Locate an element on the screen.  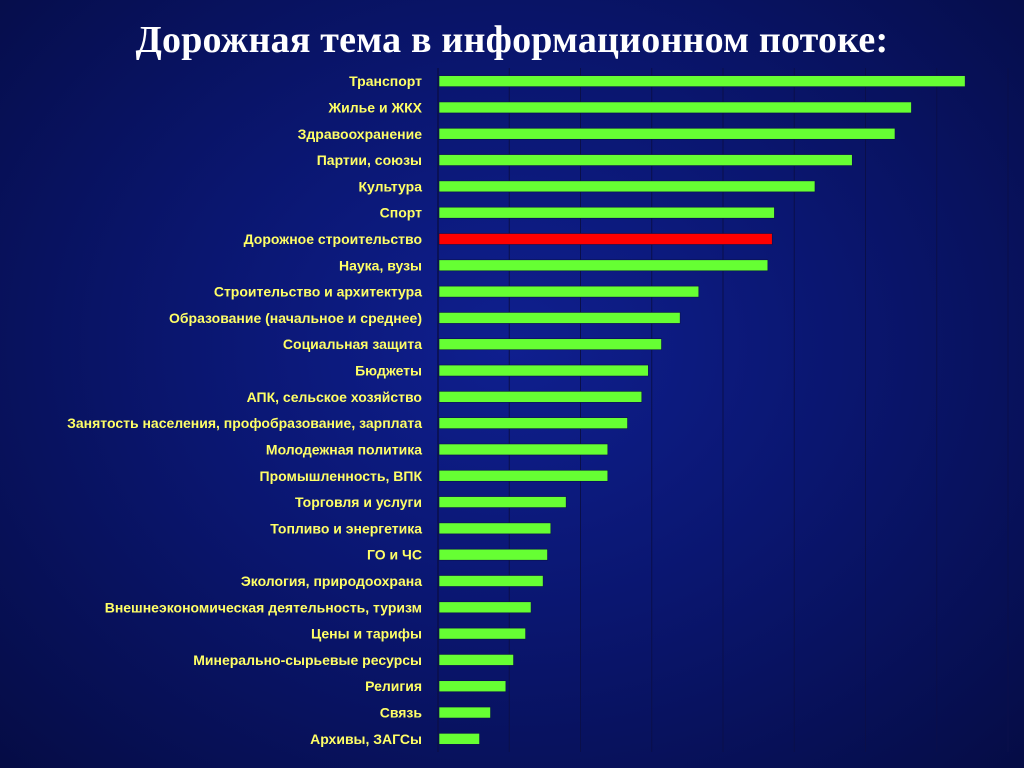
category-label: Образование (начальное и среднее) is located at coordinates (295, 318).